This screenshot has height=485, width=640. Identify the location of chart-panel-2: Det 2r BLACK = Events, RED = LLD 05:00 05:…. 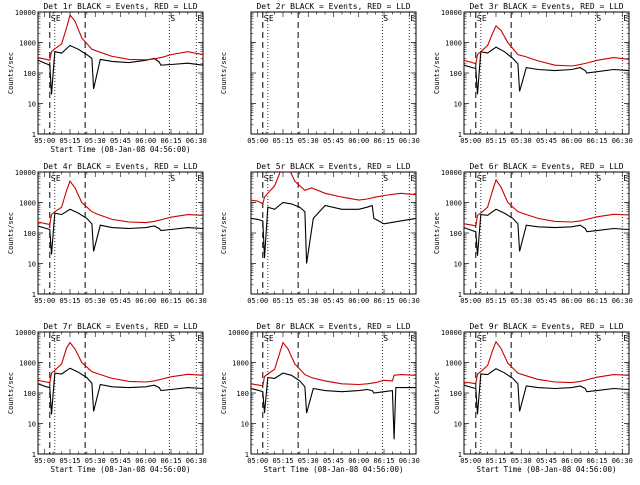
(320, 73).